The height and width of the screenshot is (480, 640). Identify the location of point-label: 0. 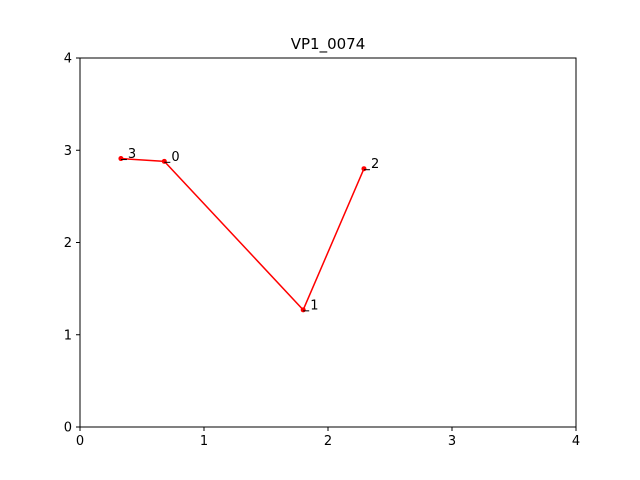
(175, 157).